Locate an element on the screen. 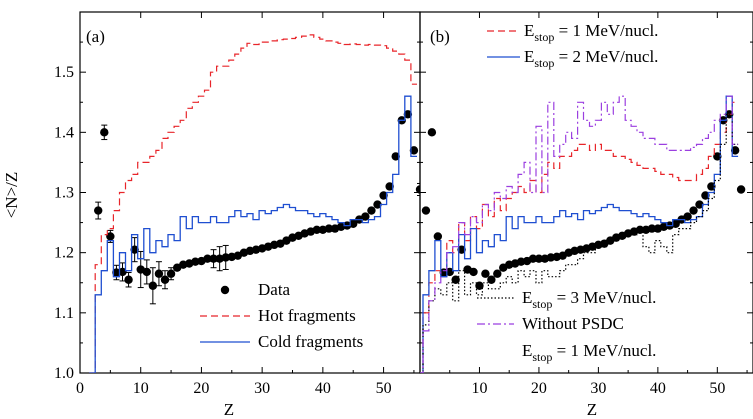 The image size is (753, 419). panel-b-x-axis-label: Z is located at coordinates (592, 409).